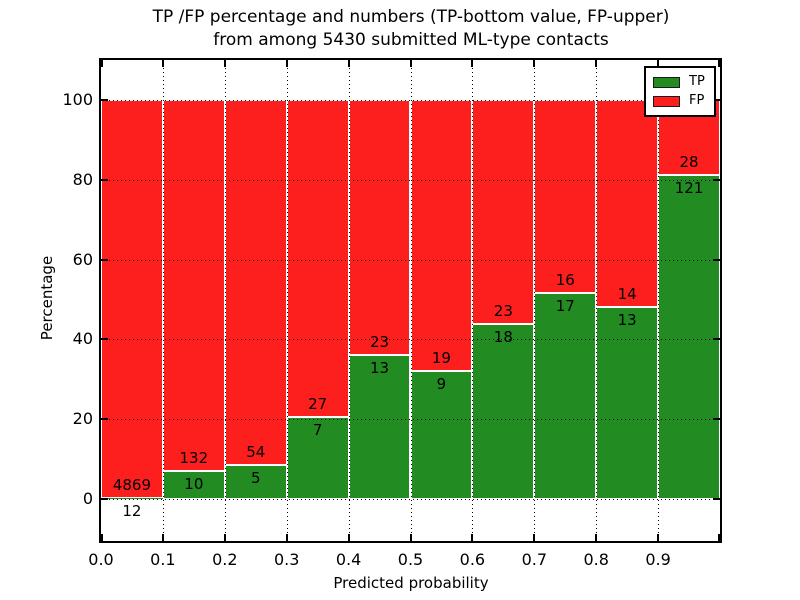 The image size is (800, 600). Describe the element at coordinates (318, 403) in the screenshot. I see `bar-fp-count-label: 27` at that location.